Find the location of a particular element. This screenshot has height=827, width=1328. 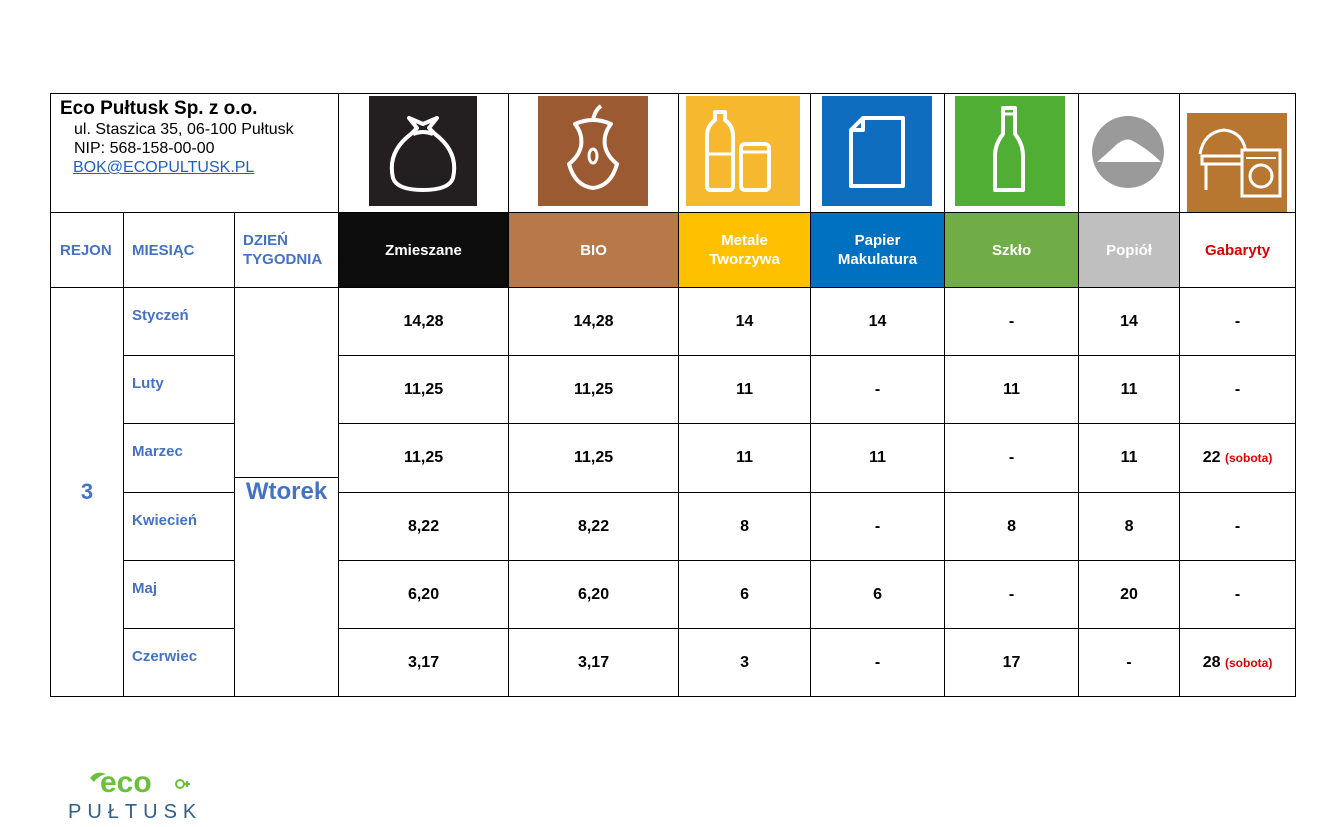

company-name: Eco Pułtusk Sp. z o.o. is located at coordinates (159, 108).